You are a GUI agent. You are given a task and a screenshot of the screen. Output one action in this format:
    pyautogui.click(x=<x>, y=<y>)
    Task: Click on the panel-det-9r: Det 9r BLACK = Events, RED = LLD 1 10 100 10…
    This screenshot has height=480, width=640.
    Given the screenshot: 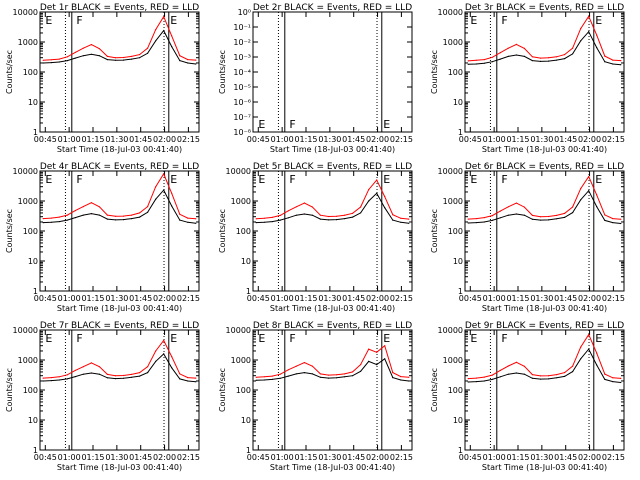 What is the action you would take?
    pyautogui.click(x=527, y=396)
    